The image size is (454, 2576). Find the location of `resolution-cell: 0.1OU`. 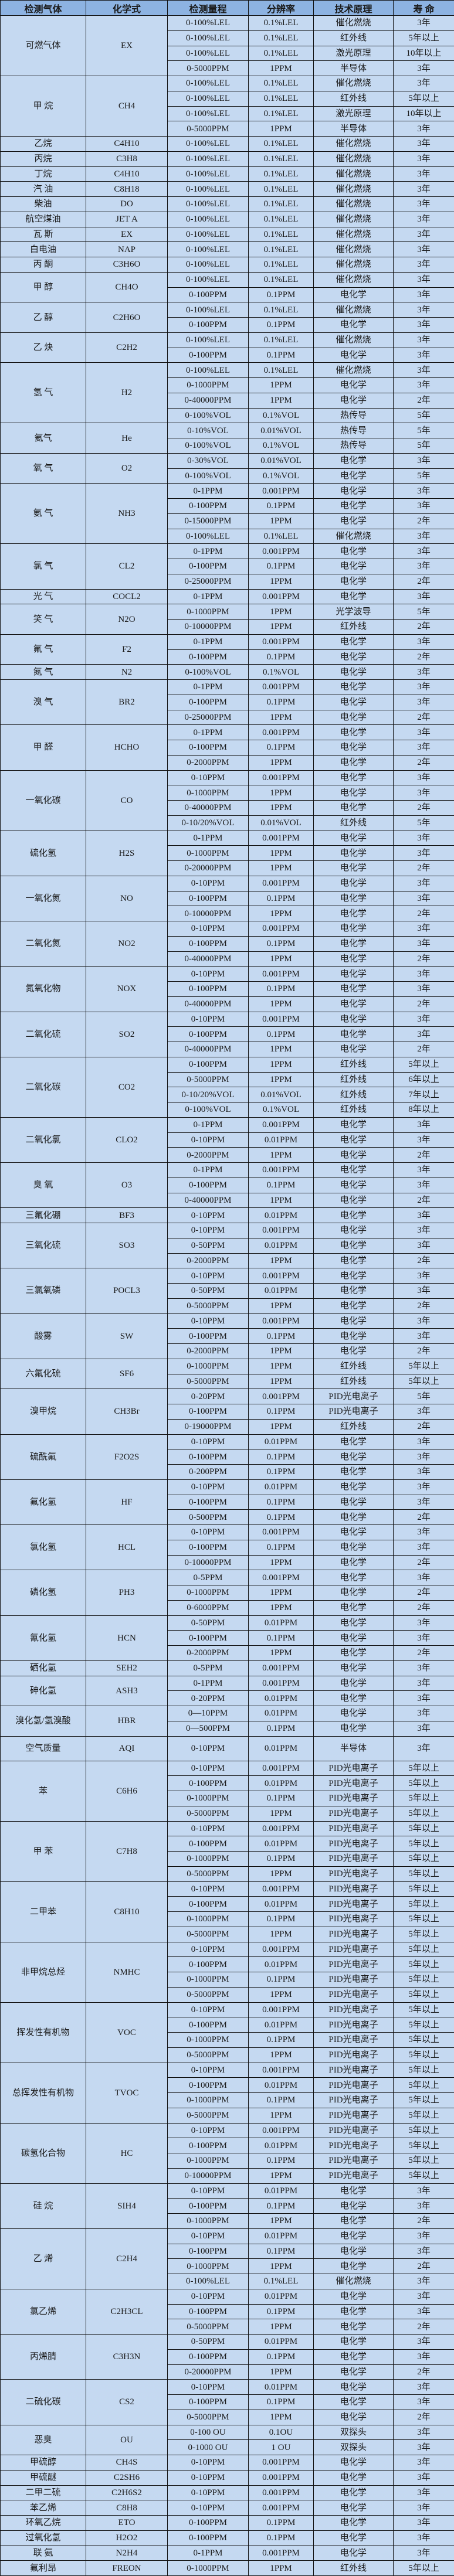

resolution-cell: 0.1OU is located at coordinates (281, 2432).